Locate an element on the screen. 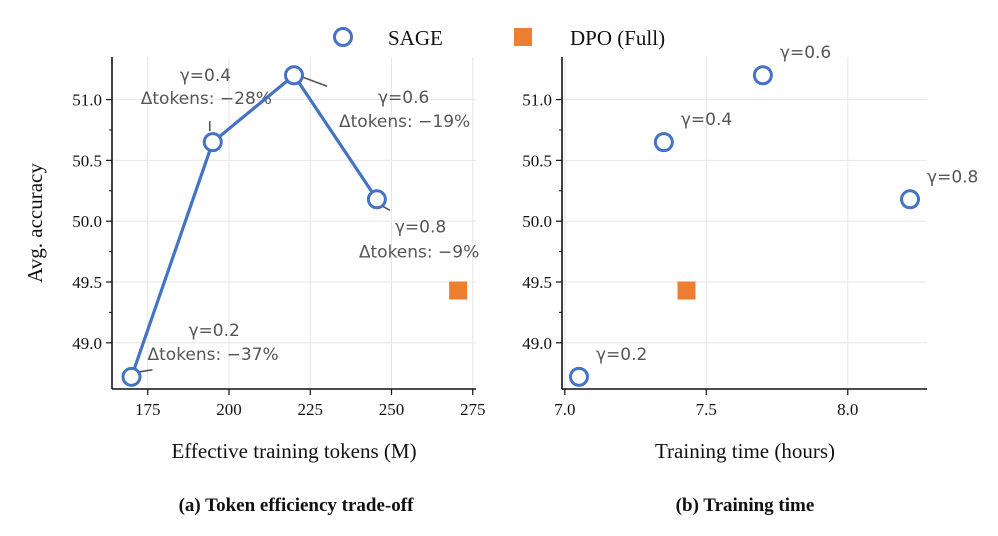 This screenshot has width=998, height=536. sage-line is located at coordinates (254, 225).